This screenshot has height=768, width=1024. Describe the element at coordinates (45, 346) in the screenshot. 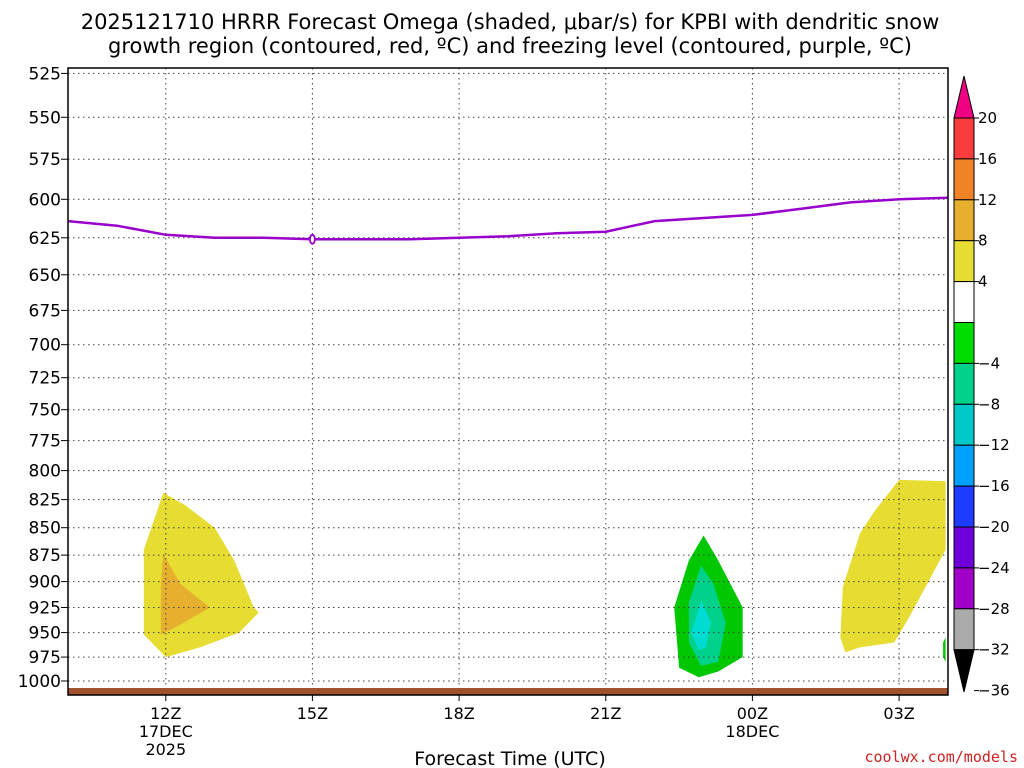

I see `y-tick-label: 700` at that location.